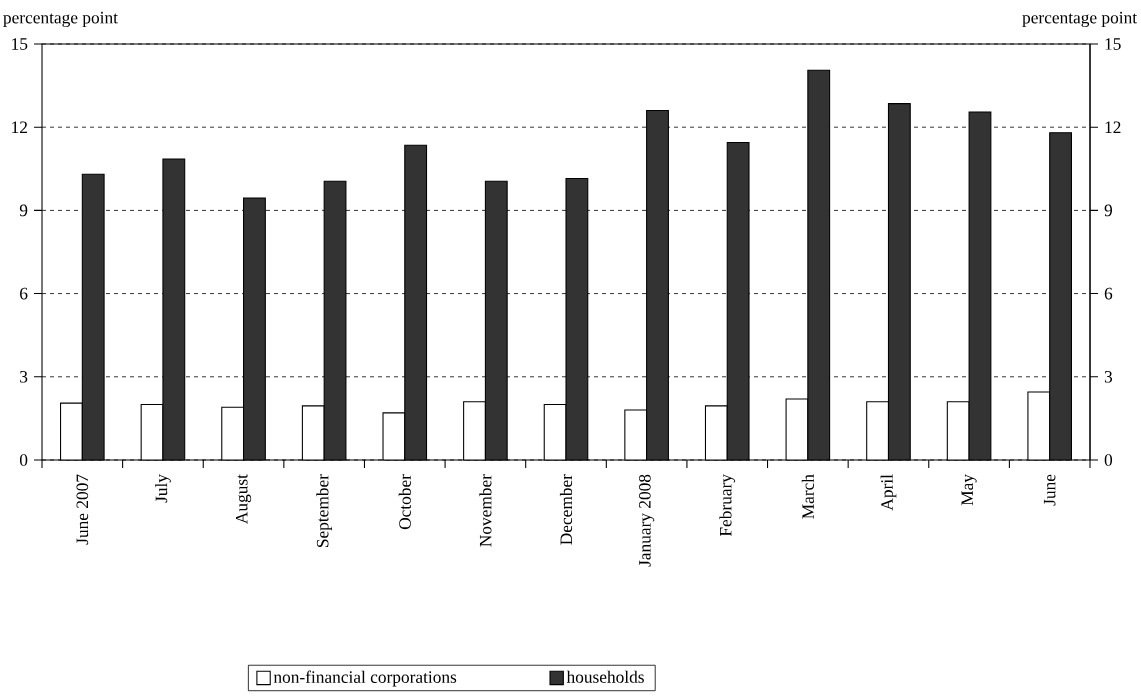 Image resolution: width=1141 pixels, height=698 pixels. What do you see at coordinates (404, 502) in the screenshot?
I see `x-tick-label: October` at bounding box center [404, 502].